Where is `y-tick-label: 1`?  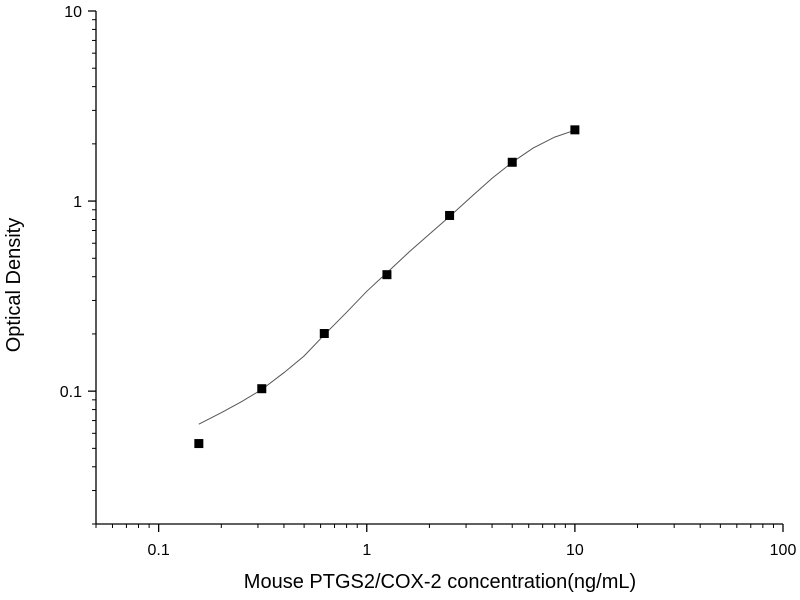 y-tick-label: 1 is located at coordinates (77, 202).